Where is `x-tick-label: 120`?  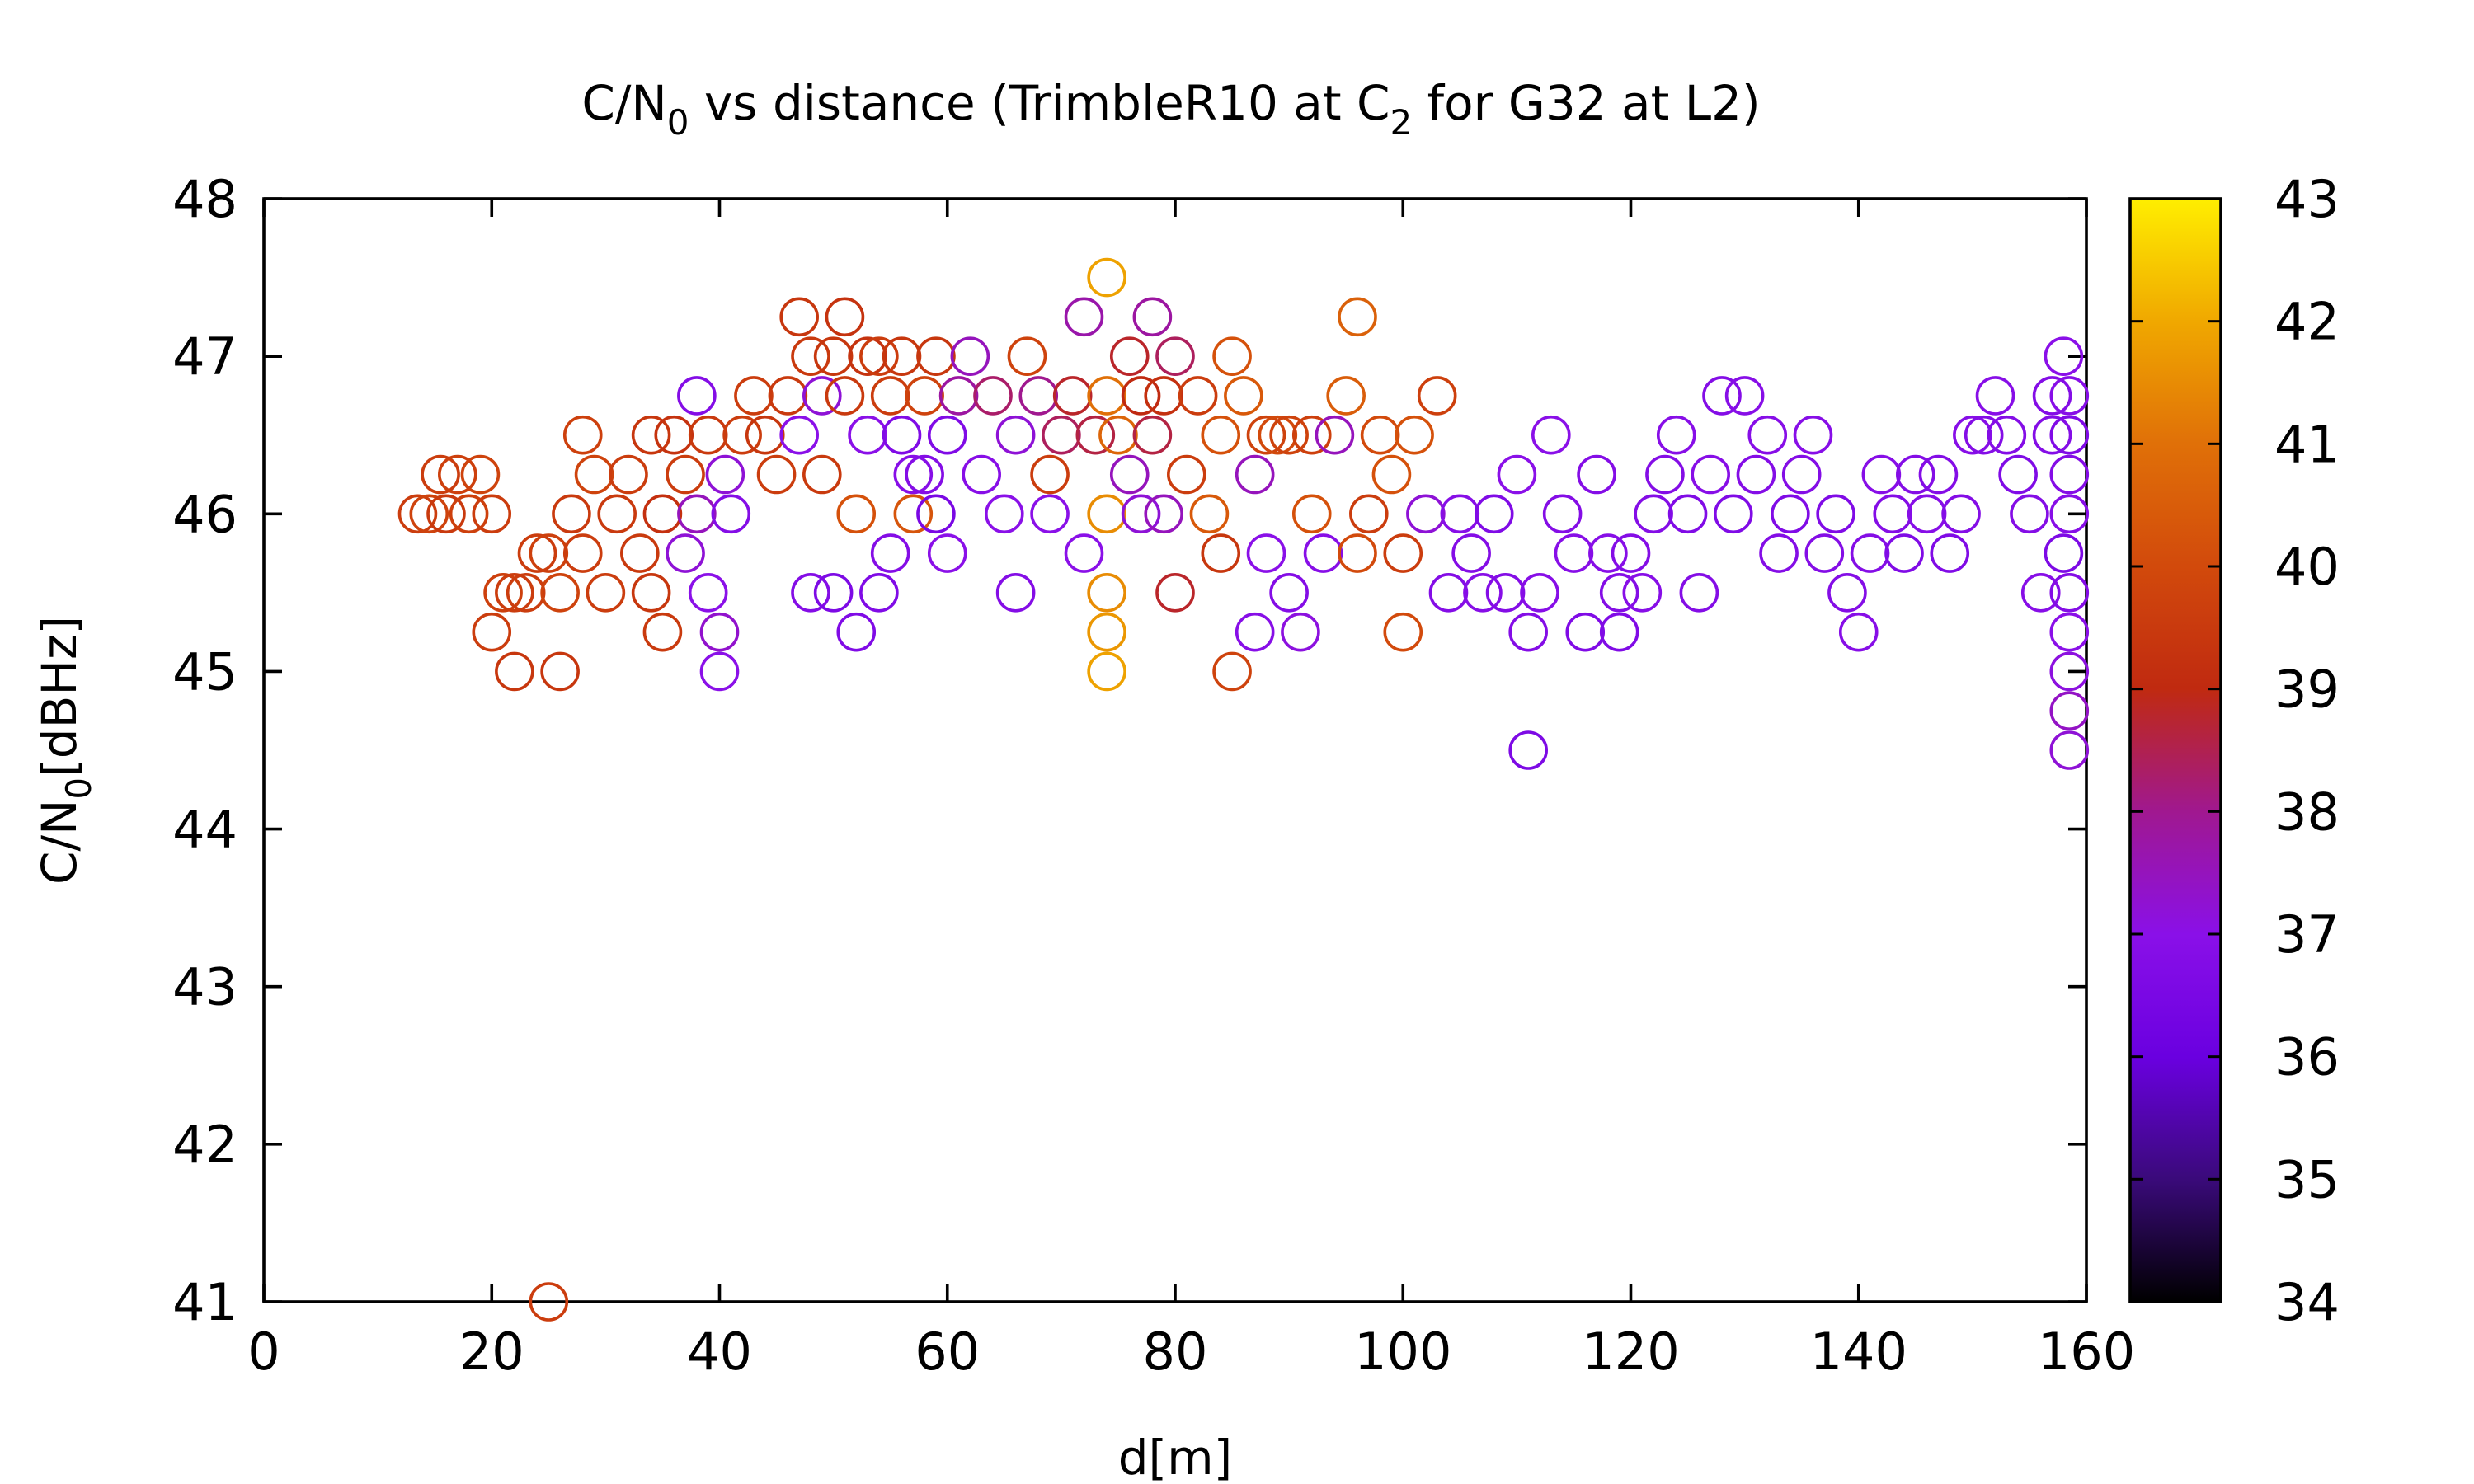 x-tick-label: 120 is located at coordinates (1630, 1352).